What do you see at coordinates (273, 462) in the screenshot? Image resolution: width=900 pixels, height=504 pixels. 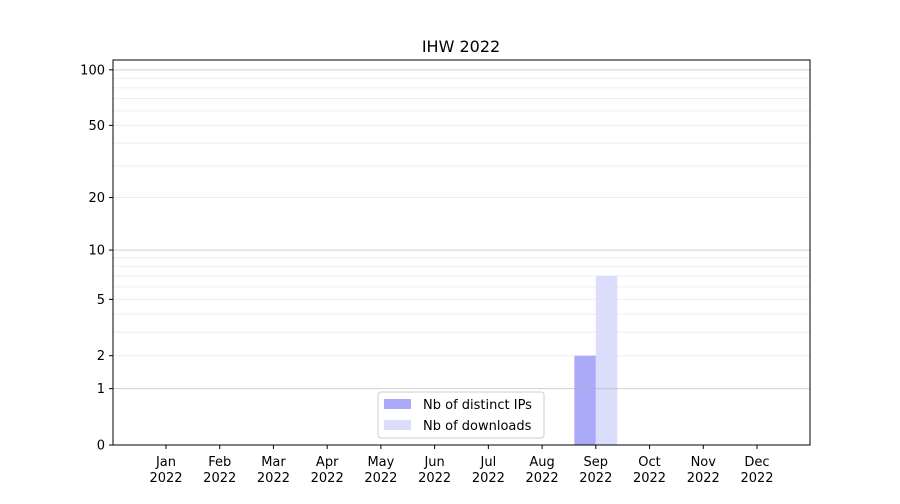 I see `x-tick-label-month: Mar` at bounding box center [273, 462].